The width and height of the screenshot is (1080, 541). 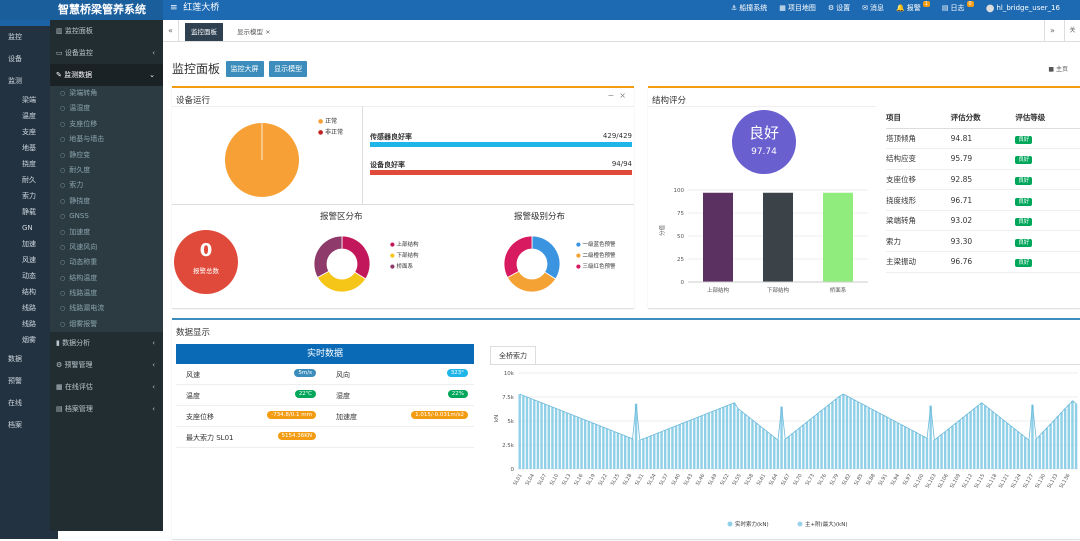 What do you see at coordinates (106, 53) in the screenshot?
I see `sidebar-item-1: ▭ 设备监控 ‹` at bounding box center [106, 53].